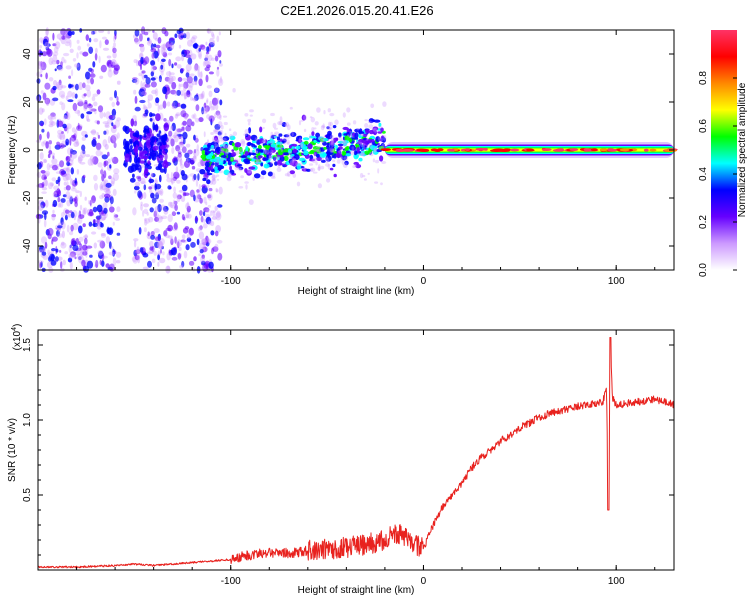 The image size is (750, 600). What do you see at coordinates (703, 78) in the screenshot?
I see `colorbar-tick-label: 0.8` at bounding box center [703, 78].